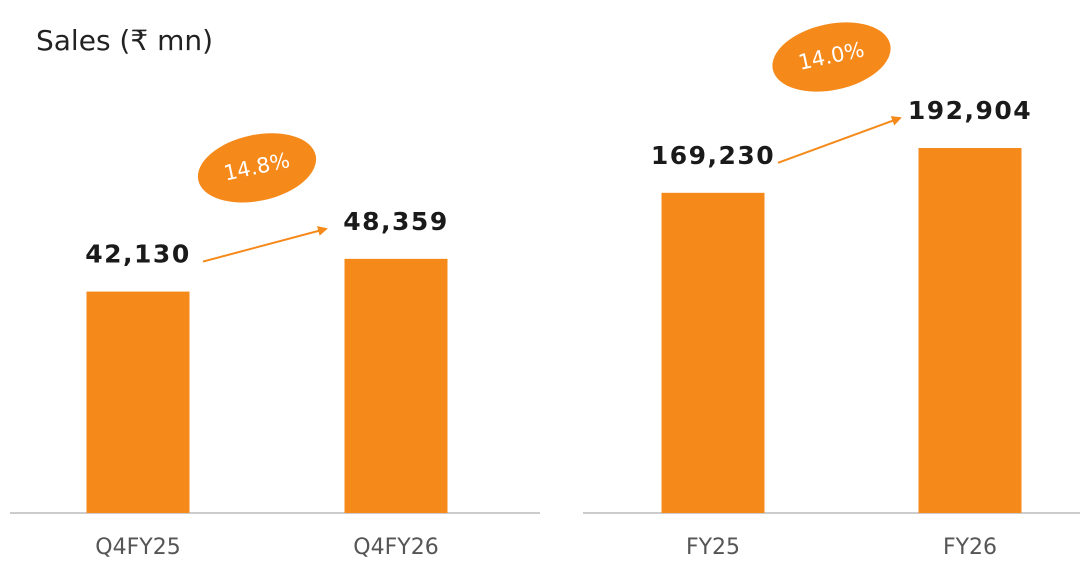 This screenshot has width=1089, height=567. I want to click on value-label: 192,904, so click(970, 110).